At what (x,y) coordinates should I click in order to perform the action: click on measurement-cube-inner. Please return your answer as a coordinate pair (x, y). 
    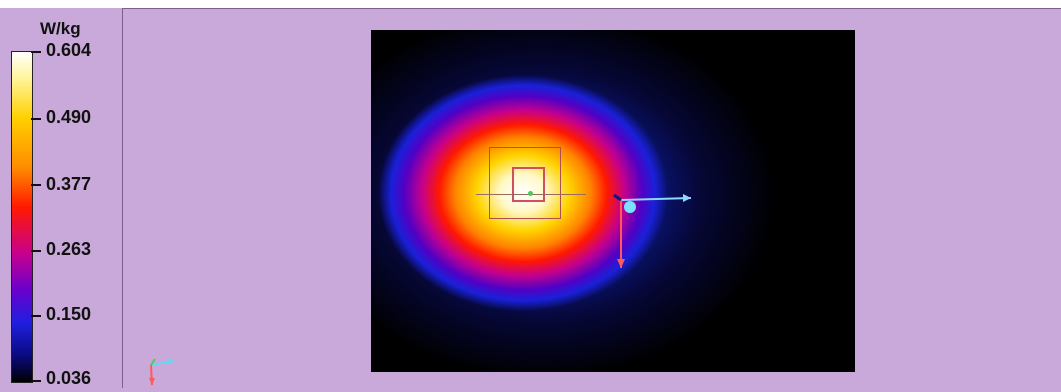
    Looking at the image, I should click on (528, 184).